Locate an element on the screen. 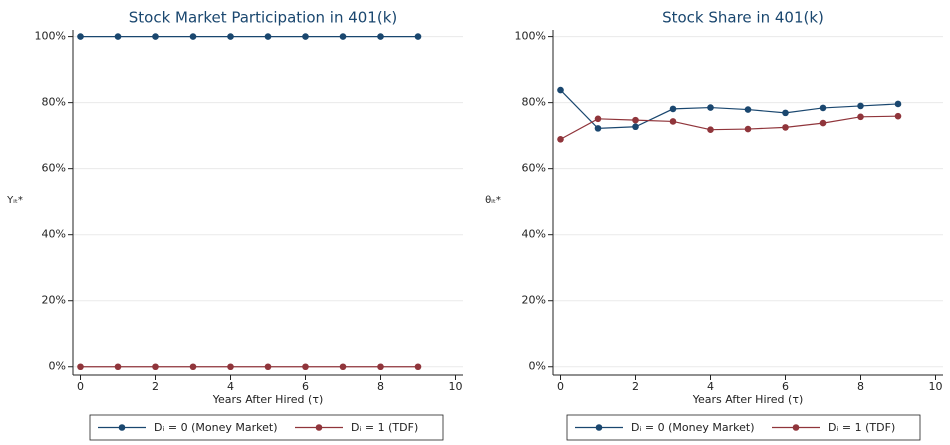 This screenshot has height=445, width=950. chart-title: Stock Share in 401(k) is located at coordinates (743, 18).